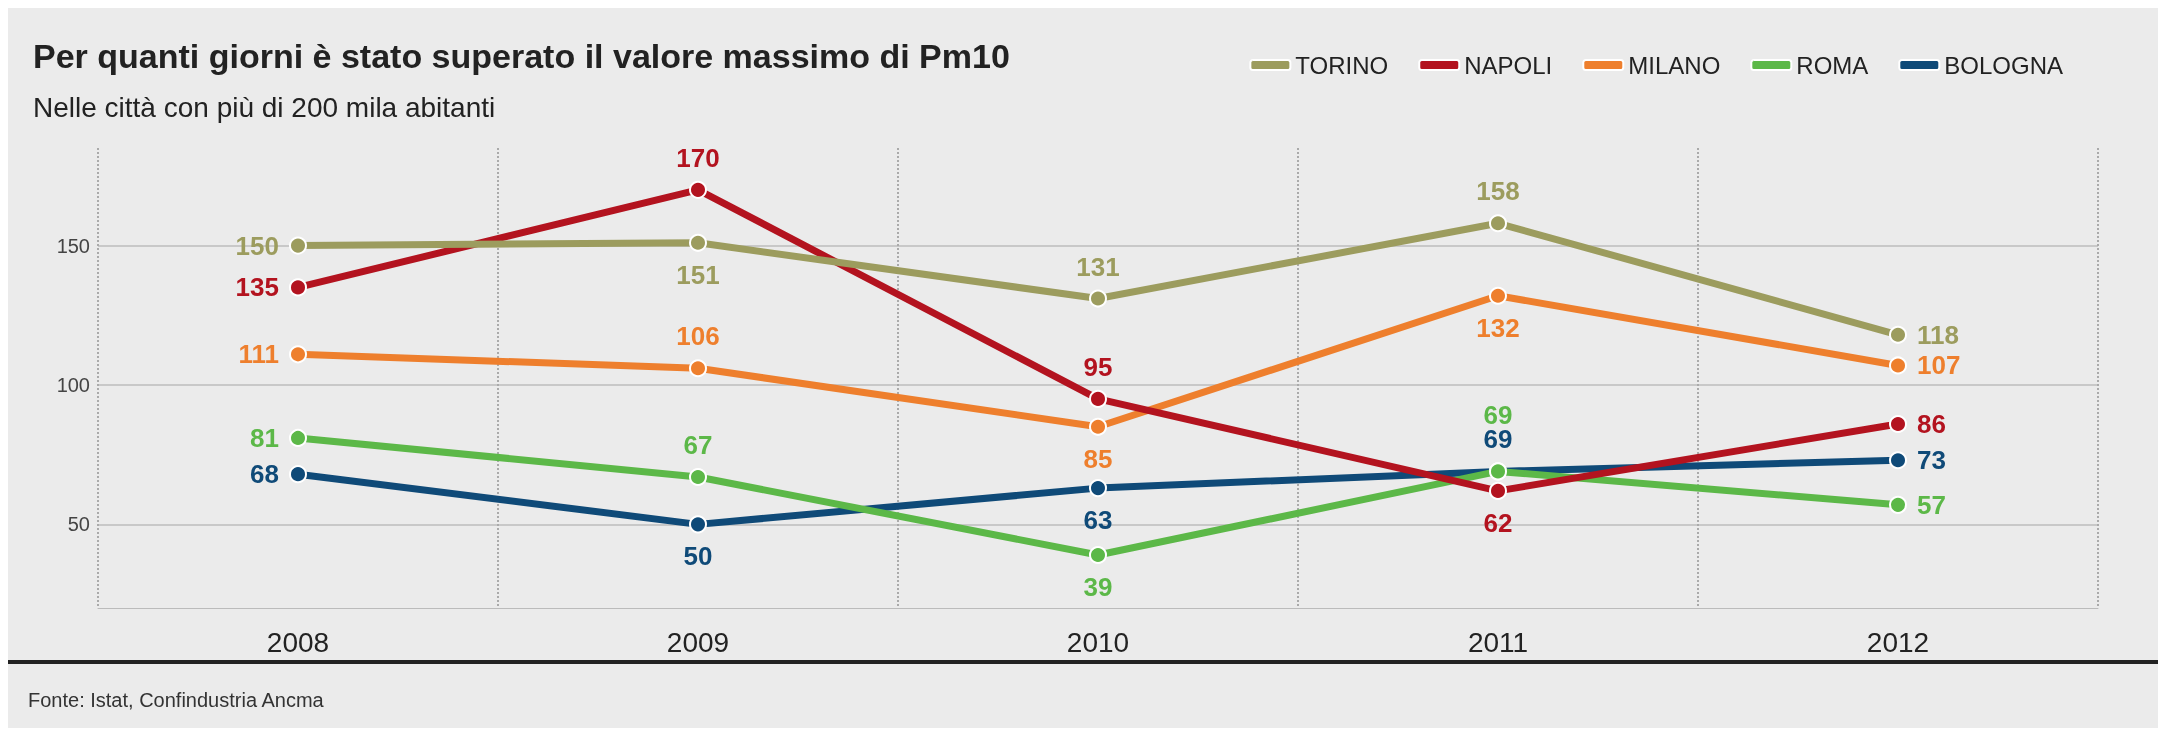  Describe the element at coordinates (1938, 334) in the screenshot. I see `data-label: 118` at that location.